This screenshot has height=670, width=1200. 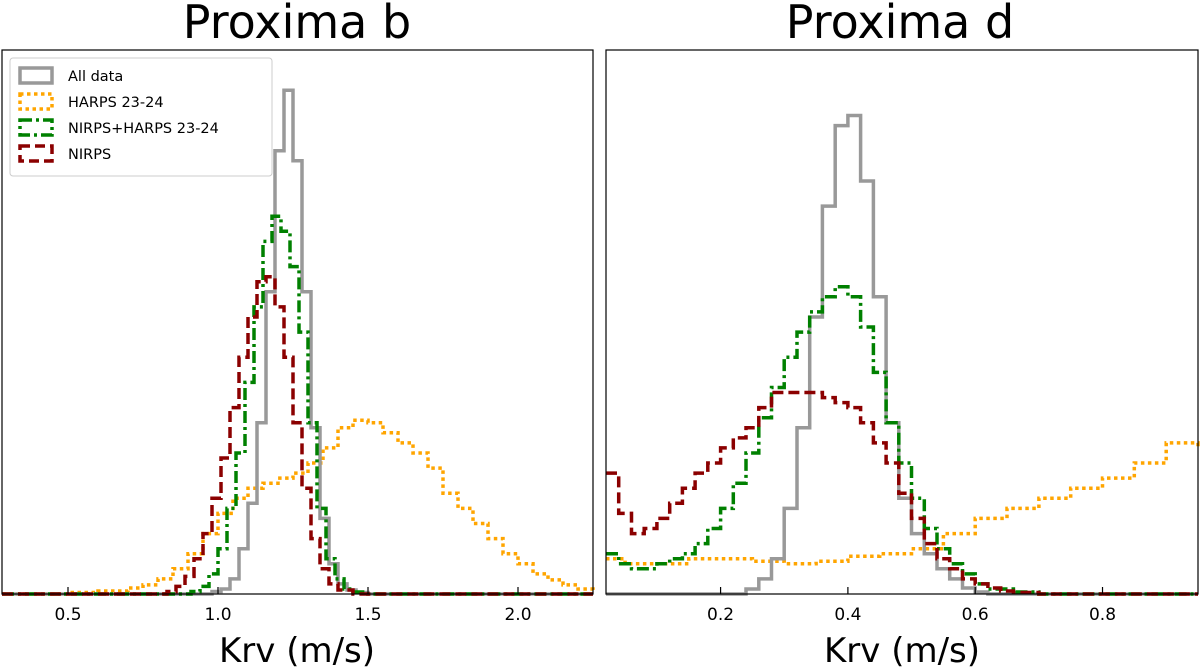 I want to click on x-tick-label: 0.2, so click(x=720, y=615).